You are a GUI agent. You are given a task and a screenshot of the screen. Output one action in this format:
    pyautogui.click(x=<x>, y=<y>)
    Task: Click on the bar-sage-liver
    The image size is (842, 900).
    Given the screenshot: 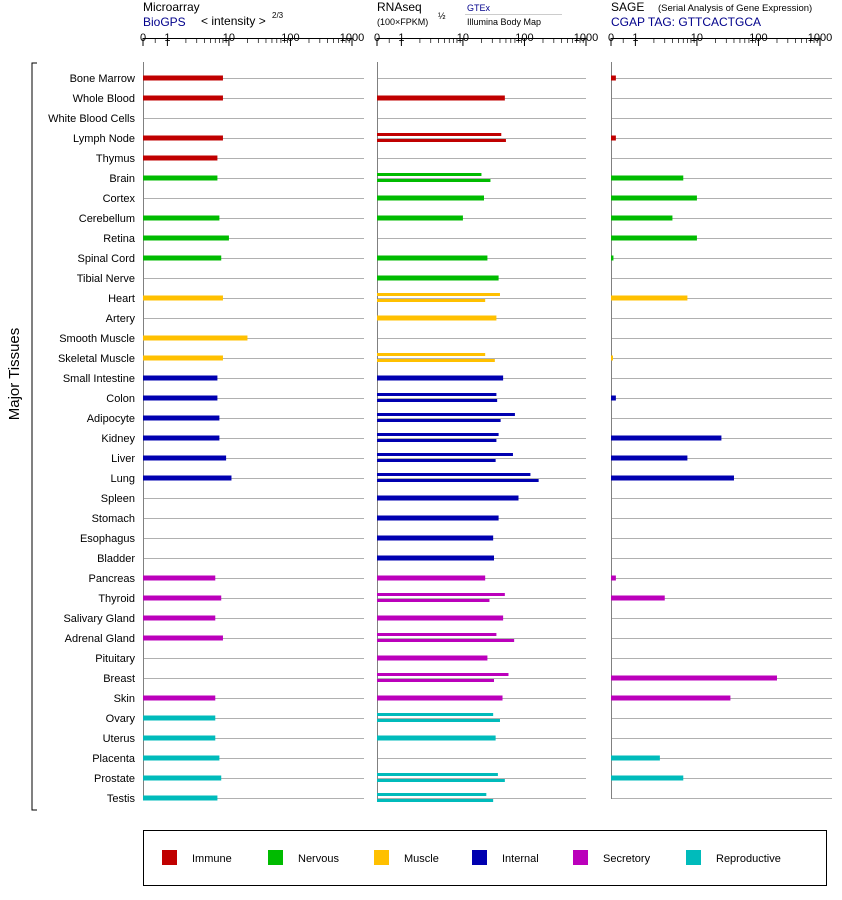 What is the action you would take?
    pyautogui.click(x=649, y=458)
    